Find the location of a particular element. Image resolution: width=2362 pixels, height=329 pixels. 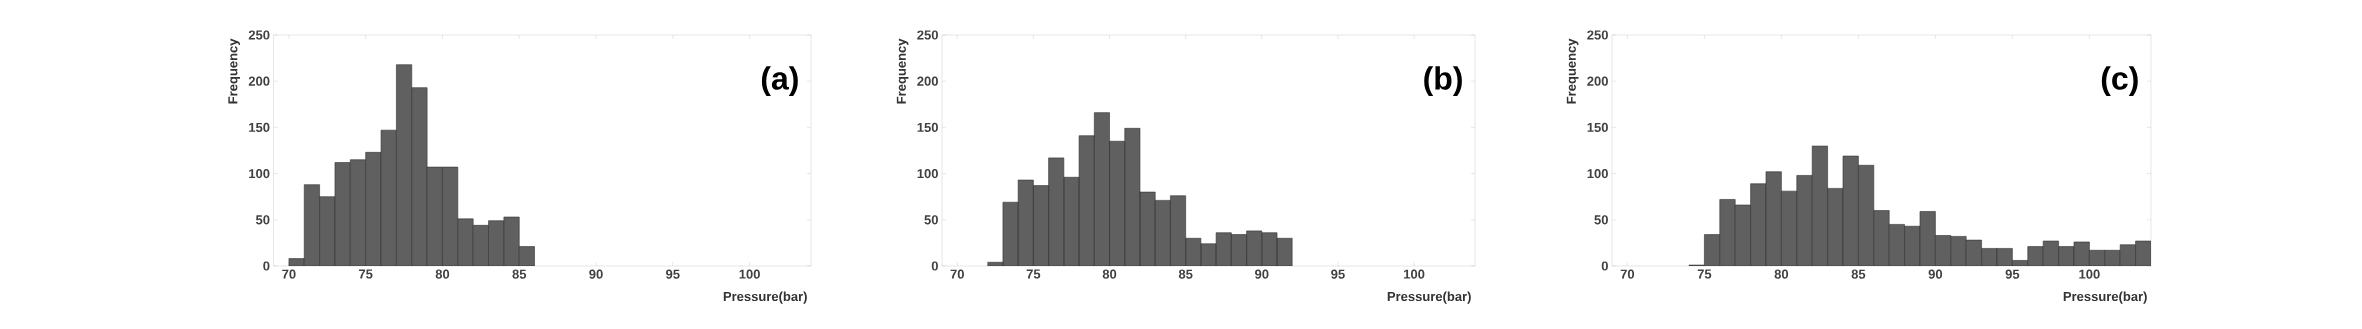

annotation: (c) is located at coordinates (2119, 81).